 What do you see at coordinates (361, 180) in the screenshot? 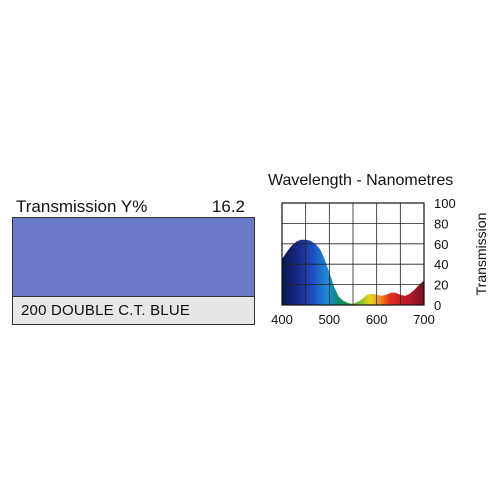
I see `chart-title: Wavelength - Nanometres` at bounding box center [361, 180].